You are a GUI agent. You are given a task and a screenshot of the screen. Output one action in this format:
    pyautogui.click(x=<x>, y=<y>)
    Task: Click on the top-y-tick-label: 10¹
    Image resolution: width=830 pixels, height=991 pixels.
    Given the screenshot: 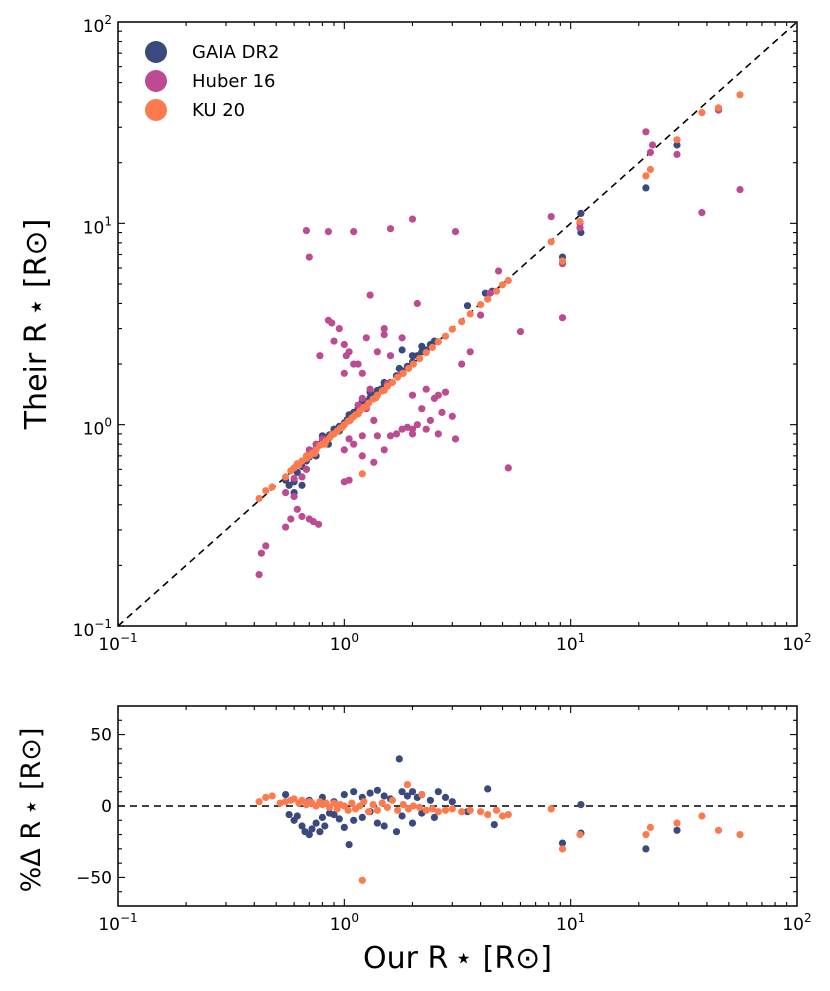 What is the action you would take?
    pyautogui.click(x=97, y=226)
    